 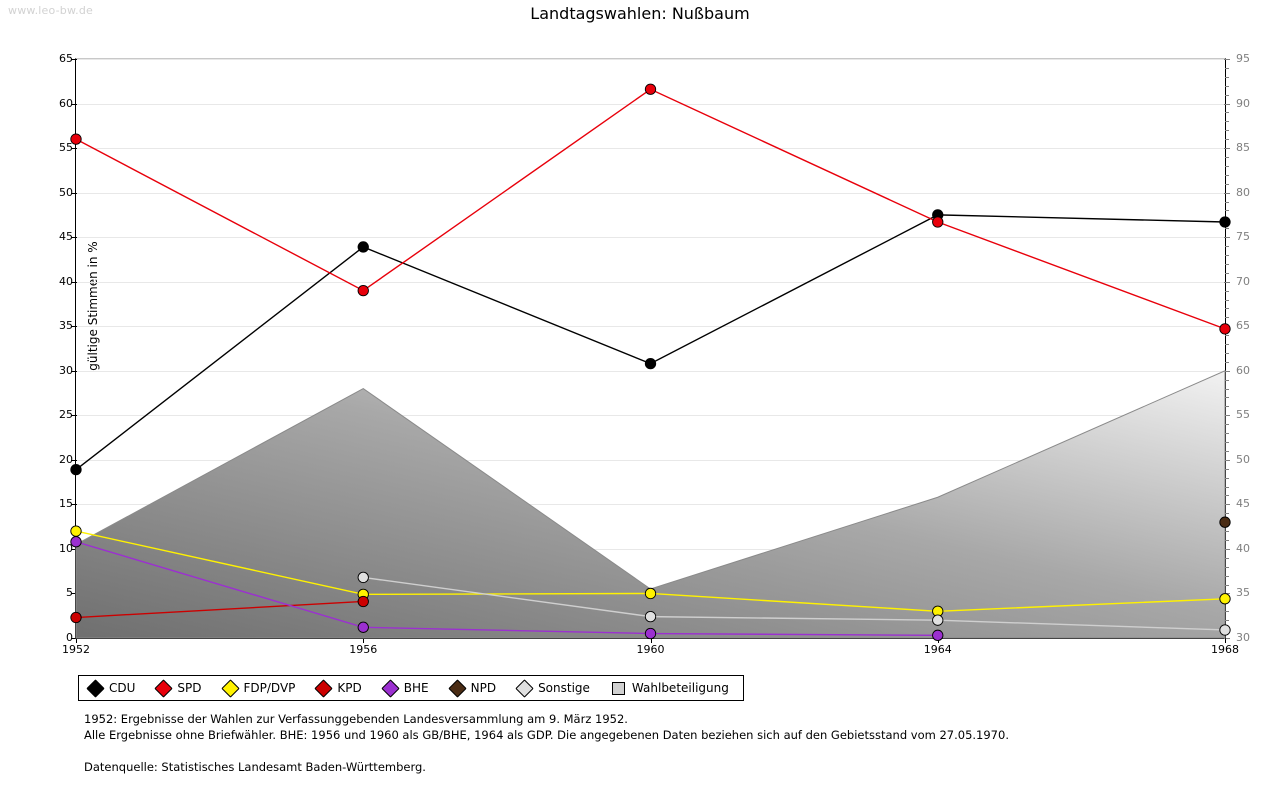 What do you see at coordinates (1243, 326) in the screenshot?
I see `right-tick-label: 65` at bounding box center [1243, 326].